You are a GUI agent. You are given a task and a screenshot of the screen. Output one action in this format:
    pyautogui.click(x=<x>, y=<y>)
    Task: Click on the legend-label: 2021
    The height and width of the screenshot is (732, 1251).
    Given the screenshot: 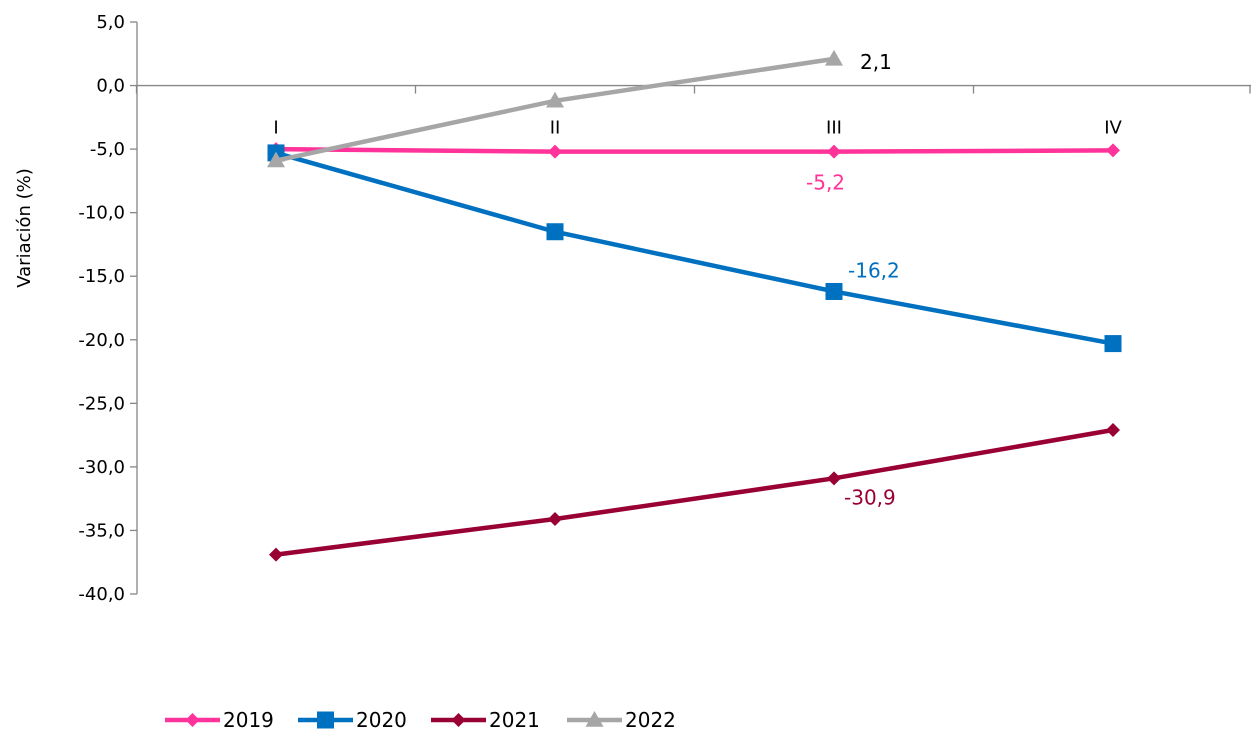 What is the action you would take?
    pyautogui.click(x=514, y=720)
    